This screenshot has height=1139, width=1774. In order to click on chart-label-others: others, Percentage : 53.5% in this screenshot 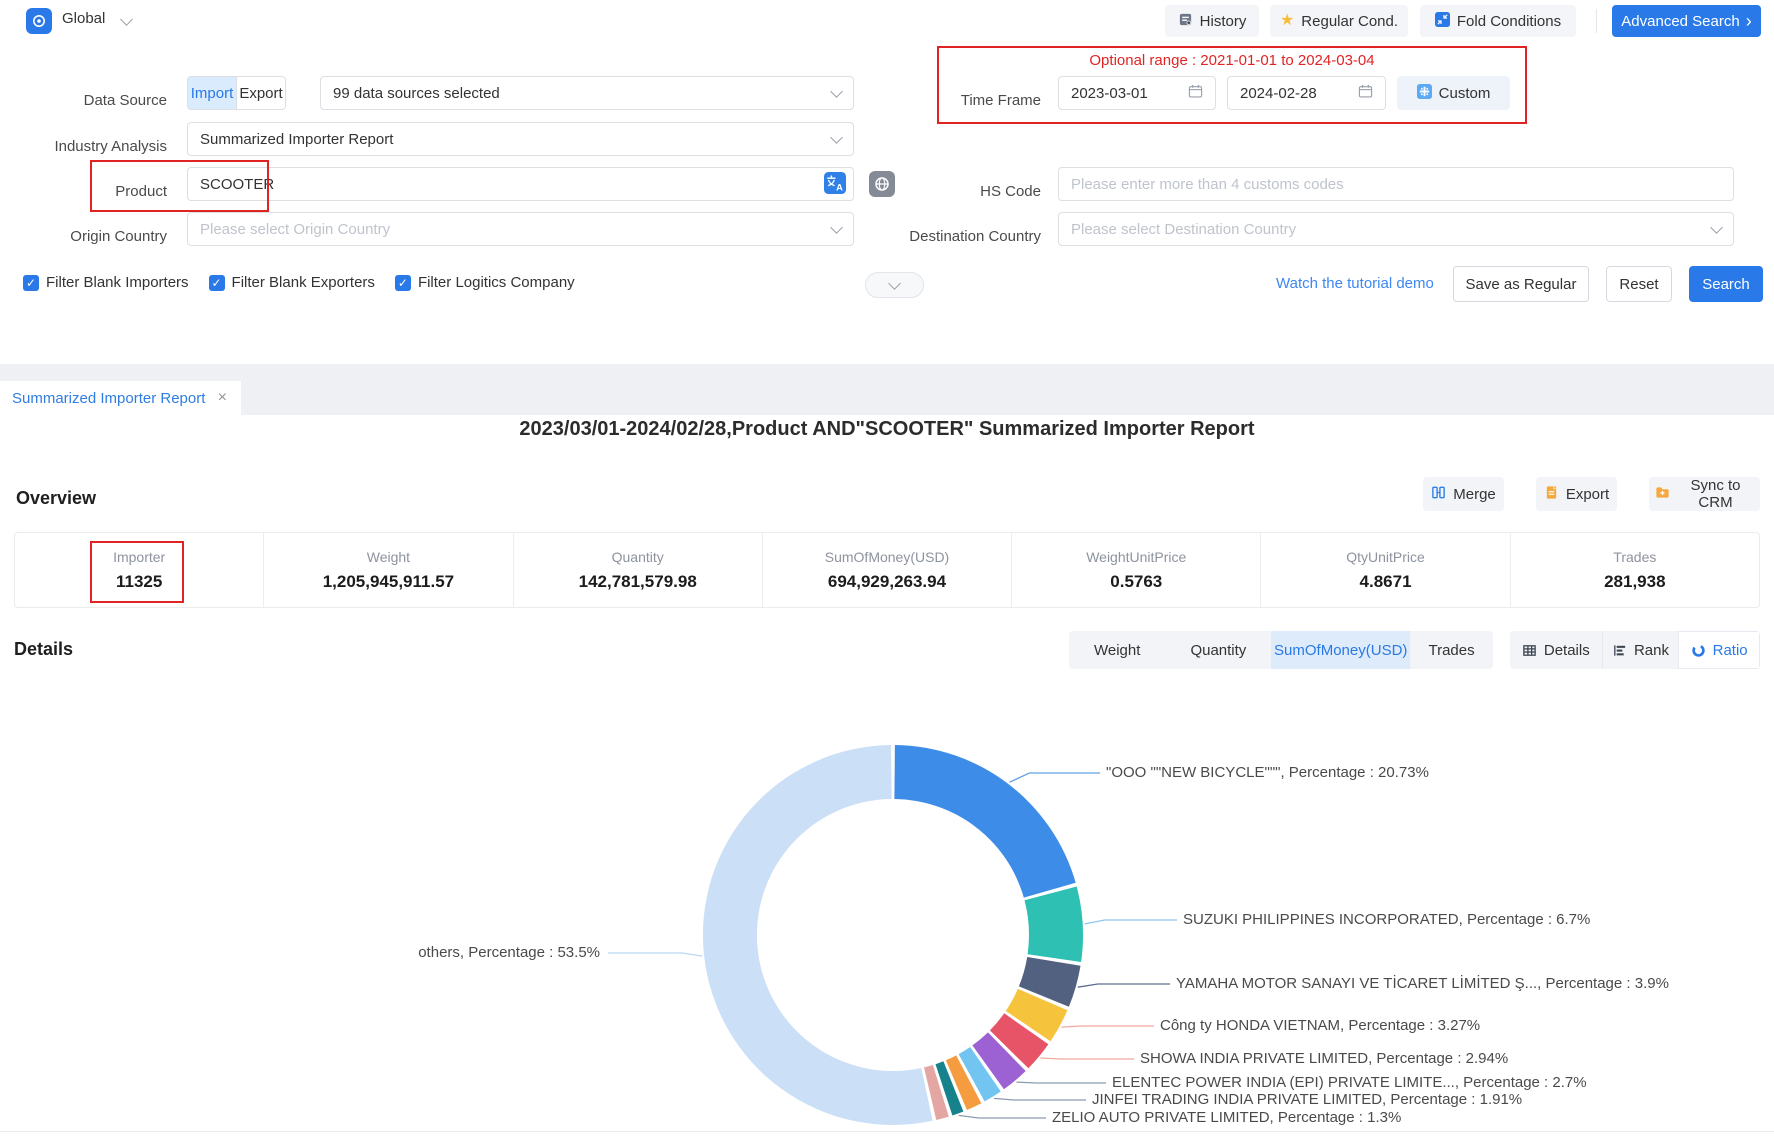, I will do `click(509, 952)`.